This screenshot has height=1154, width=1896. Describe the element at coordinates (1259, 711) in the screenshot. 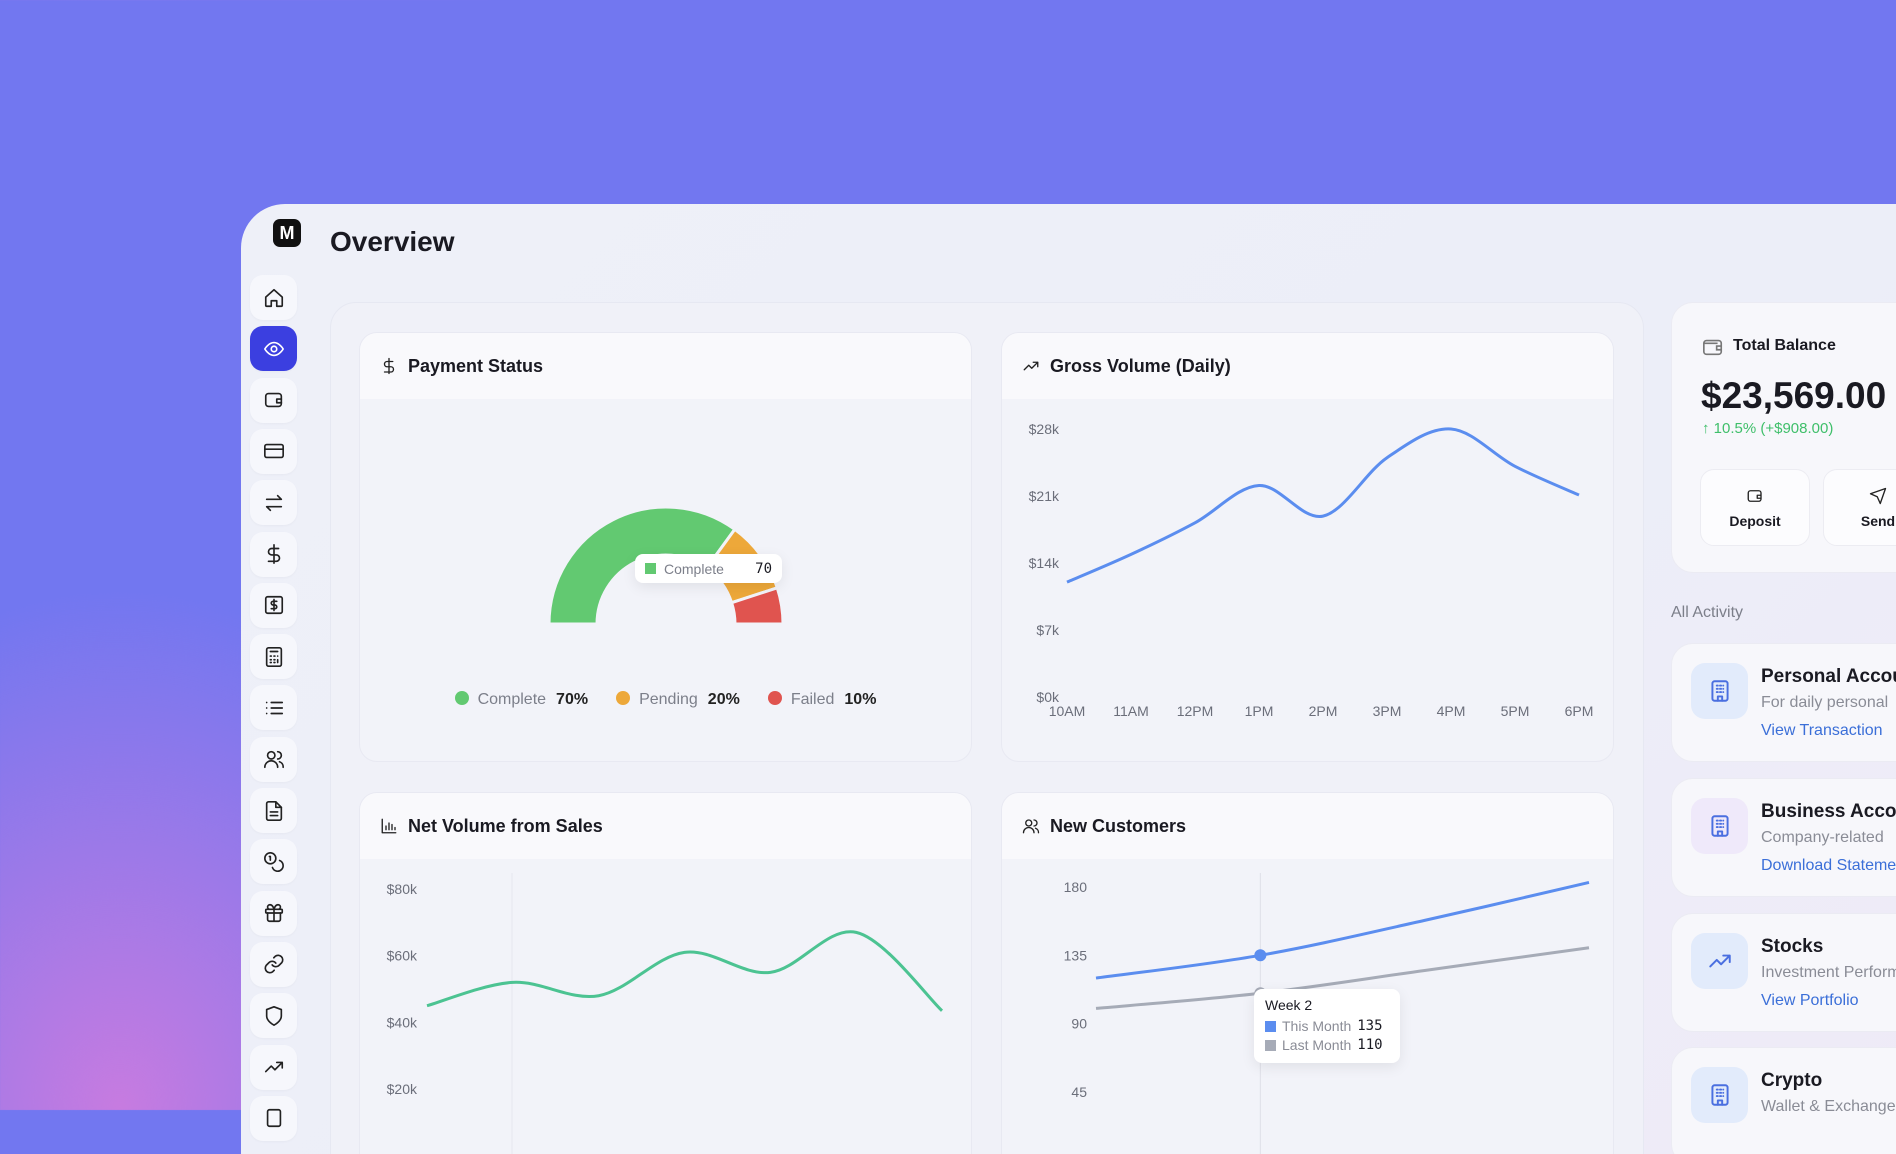

I see `x-tick-label: 1PM` at that location.